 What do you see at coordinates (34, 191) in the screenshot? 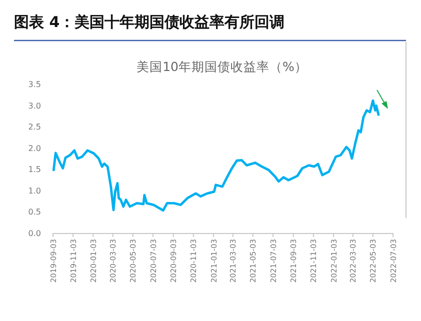
I see `y-tick-label: 1.0` at bounding box center [34, 191].